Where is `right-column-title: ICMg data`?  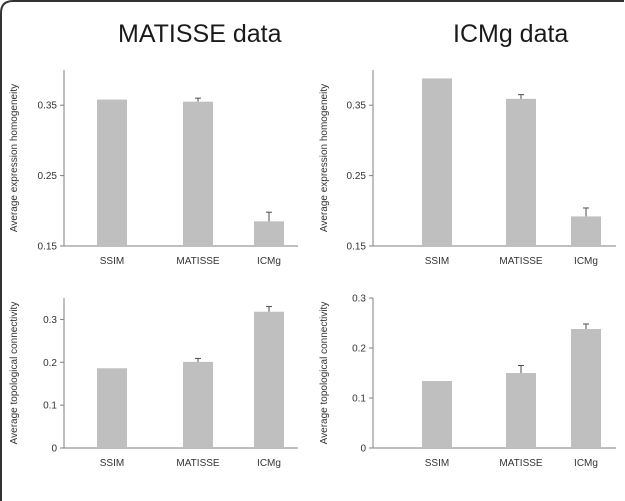 right-column-title: ICMg data is located at coordinates (510, 34).